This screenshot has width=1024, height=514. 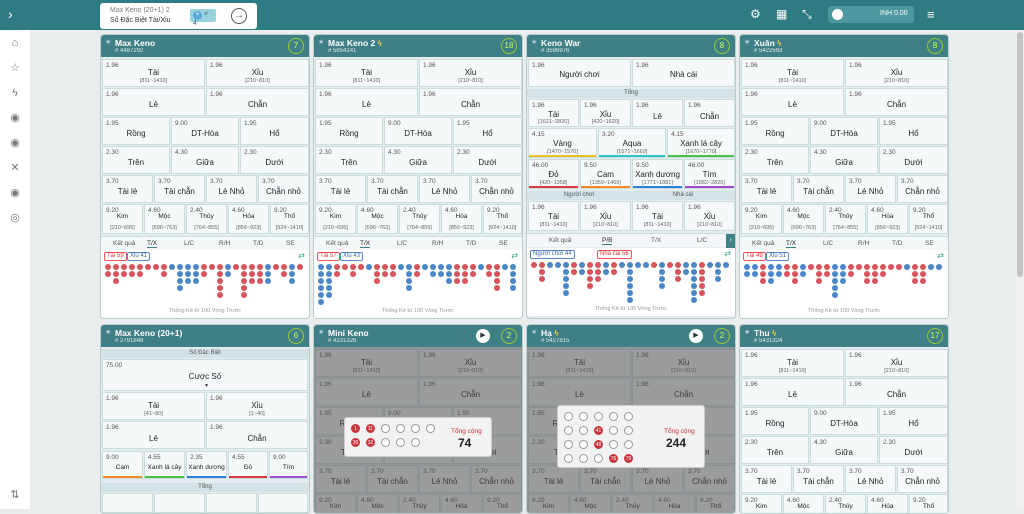 What do you see at coordinates (366, 73) in the screenshot?
I see `bet-tai: 1.96 Tài[811~1410]` at bounding box center [366, 73].